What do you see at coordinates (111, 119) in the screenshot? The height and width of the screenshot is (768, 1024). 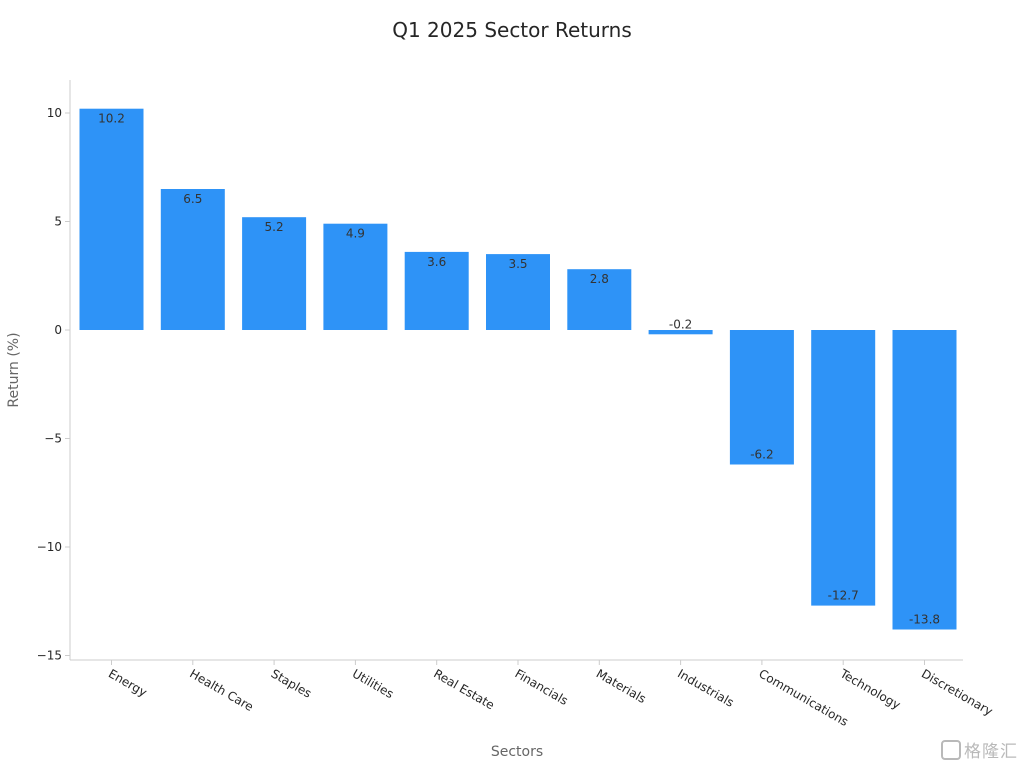 I see `data-label: 10.2` at bounding box center [111, 119].